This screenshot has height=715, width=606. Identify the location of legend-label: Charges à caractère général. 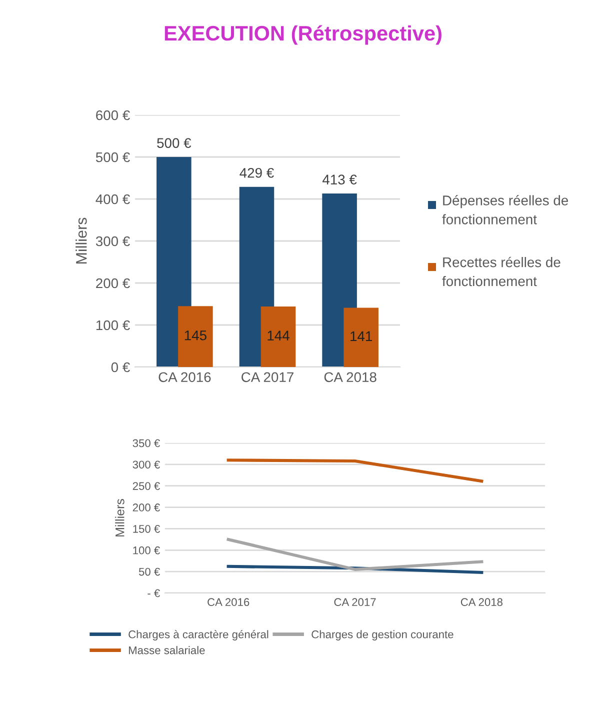
(198, 635).